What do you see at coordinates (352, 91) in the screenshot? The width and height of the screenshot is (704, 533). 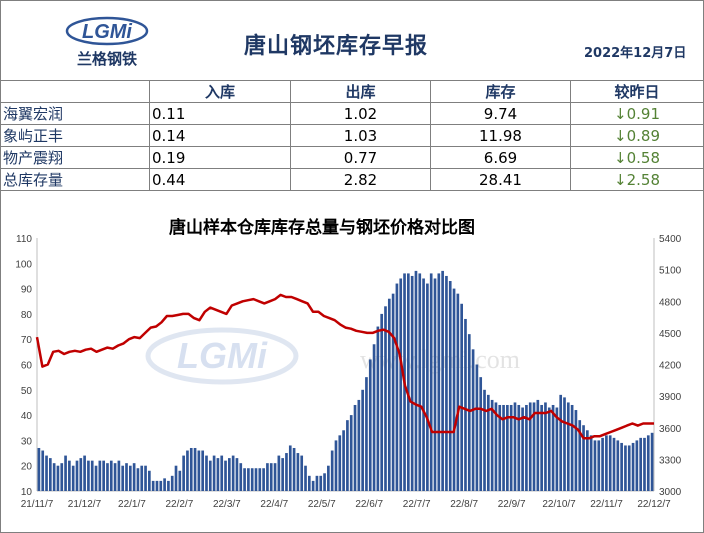 I see `table-header-row: 入库 出库 库存 较昨日` at bounding box center [352, 91].